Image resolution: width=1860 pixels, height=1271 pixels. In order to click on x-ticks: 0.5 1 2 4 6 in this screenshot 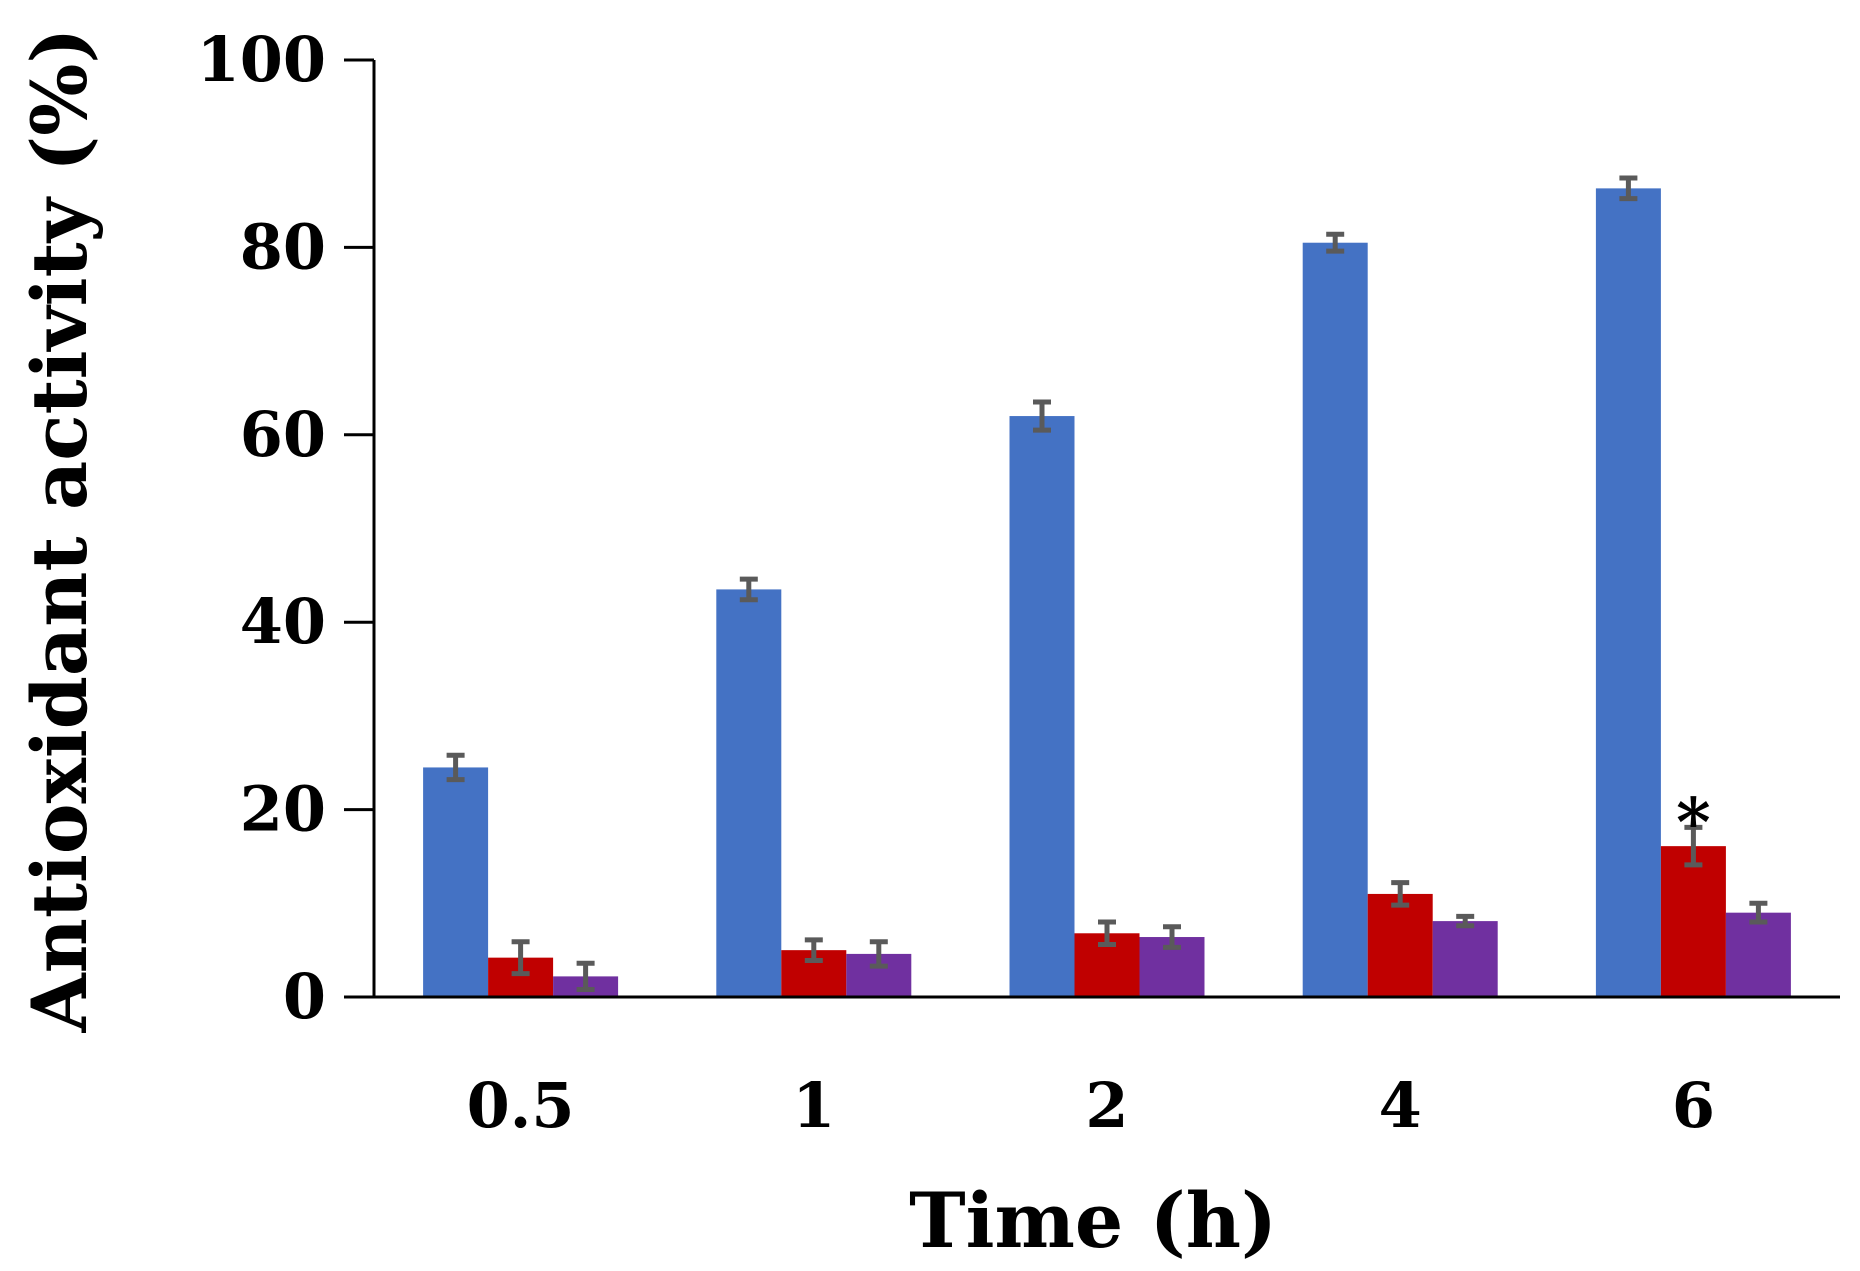, I will do `click(1091, 1105)`.